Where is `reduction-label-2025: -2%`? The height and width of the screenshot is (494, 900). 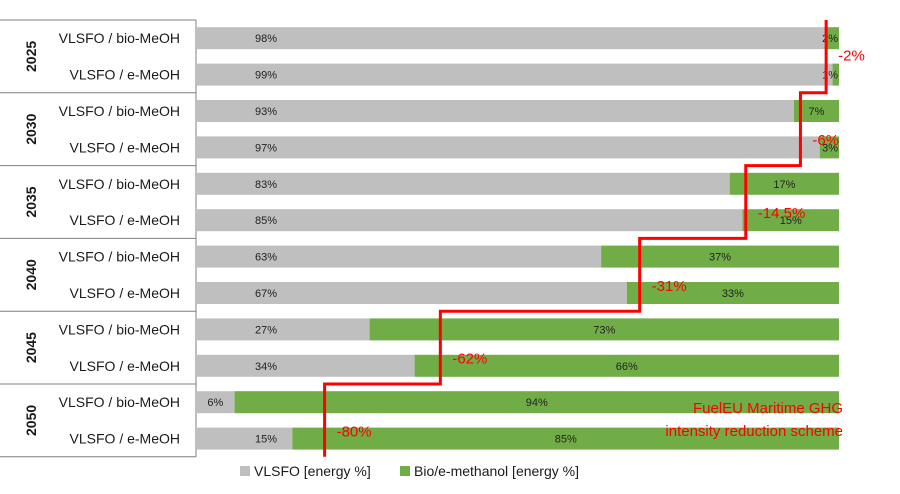 reduction-label-2025: -2% is located at coordinates (851, 55).